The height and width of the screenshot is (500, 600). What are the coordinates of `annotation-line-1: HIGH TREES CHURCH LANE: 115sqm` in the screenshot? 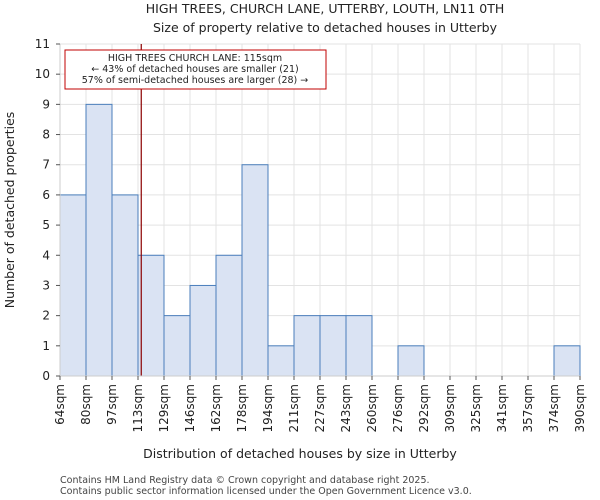 It's located at (195, 58).